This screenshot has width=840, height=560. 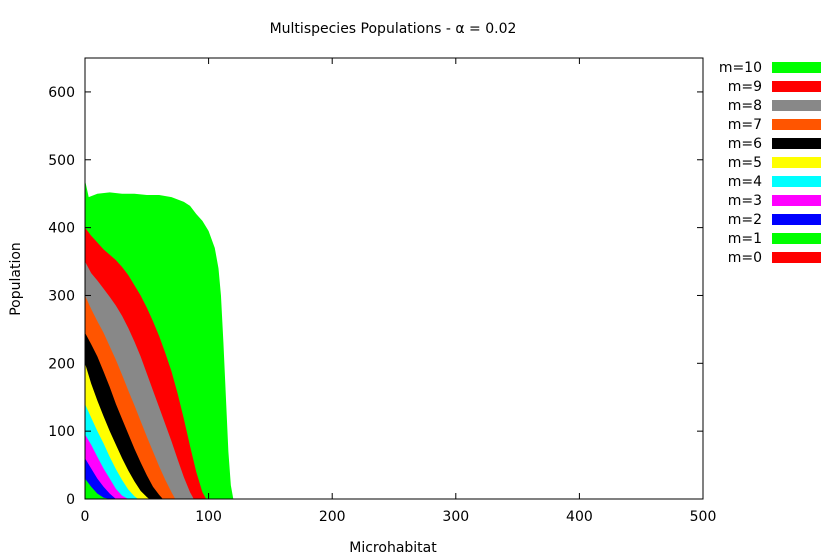 What do you see at coordinates (579, 517) in the screenshot?
I see `x-tick-label: 400` at bounding box center [579, 517].